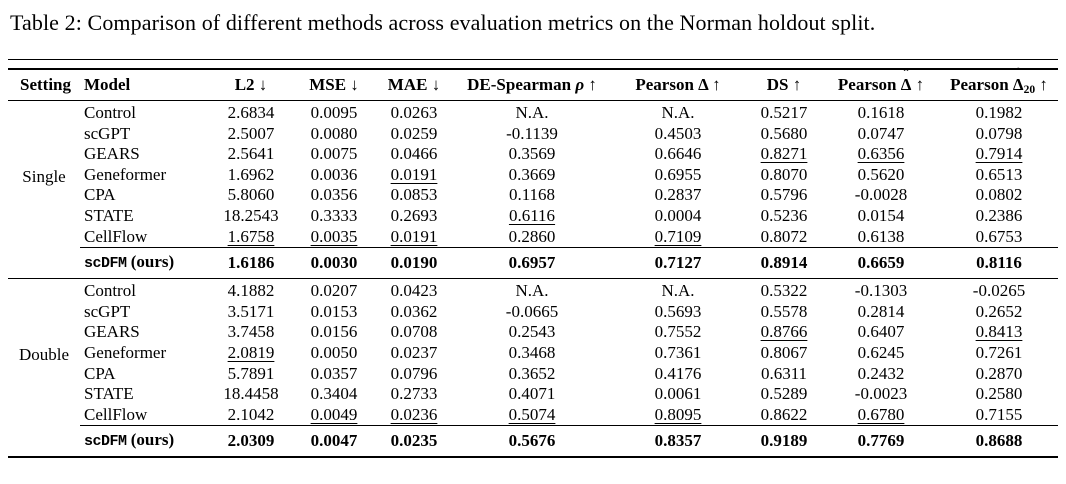 This screenshot has height=484, width=1066. Describe the element at coordinates (414, 311) in the screenshot. I see `metric-text: 0.0362` at that location.